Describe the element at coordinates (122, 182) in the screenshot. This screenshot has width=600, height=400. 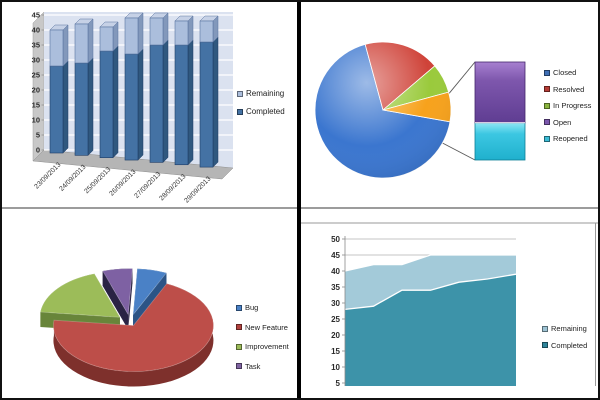
I see `svg-text: 26/09/2013` at that location.